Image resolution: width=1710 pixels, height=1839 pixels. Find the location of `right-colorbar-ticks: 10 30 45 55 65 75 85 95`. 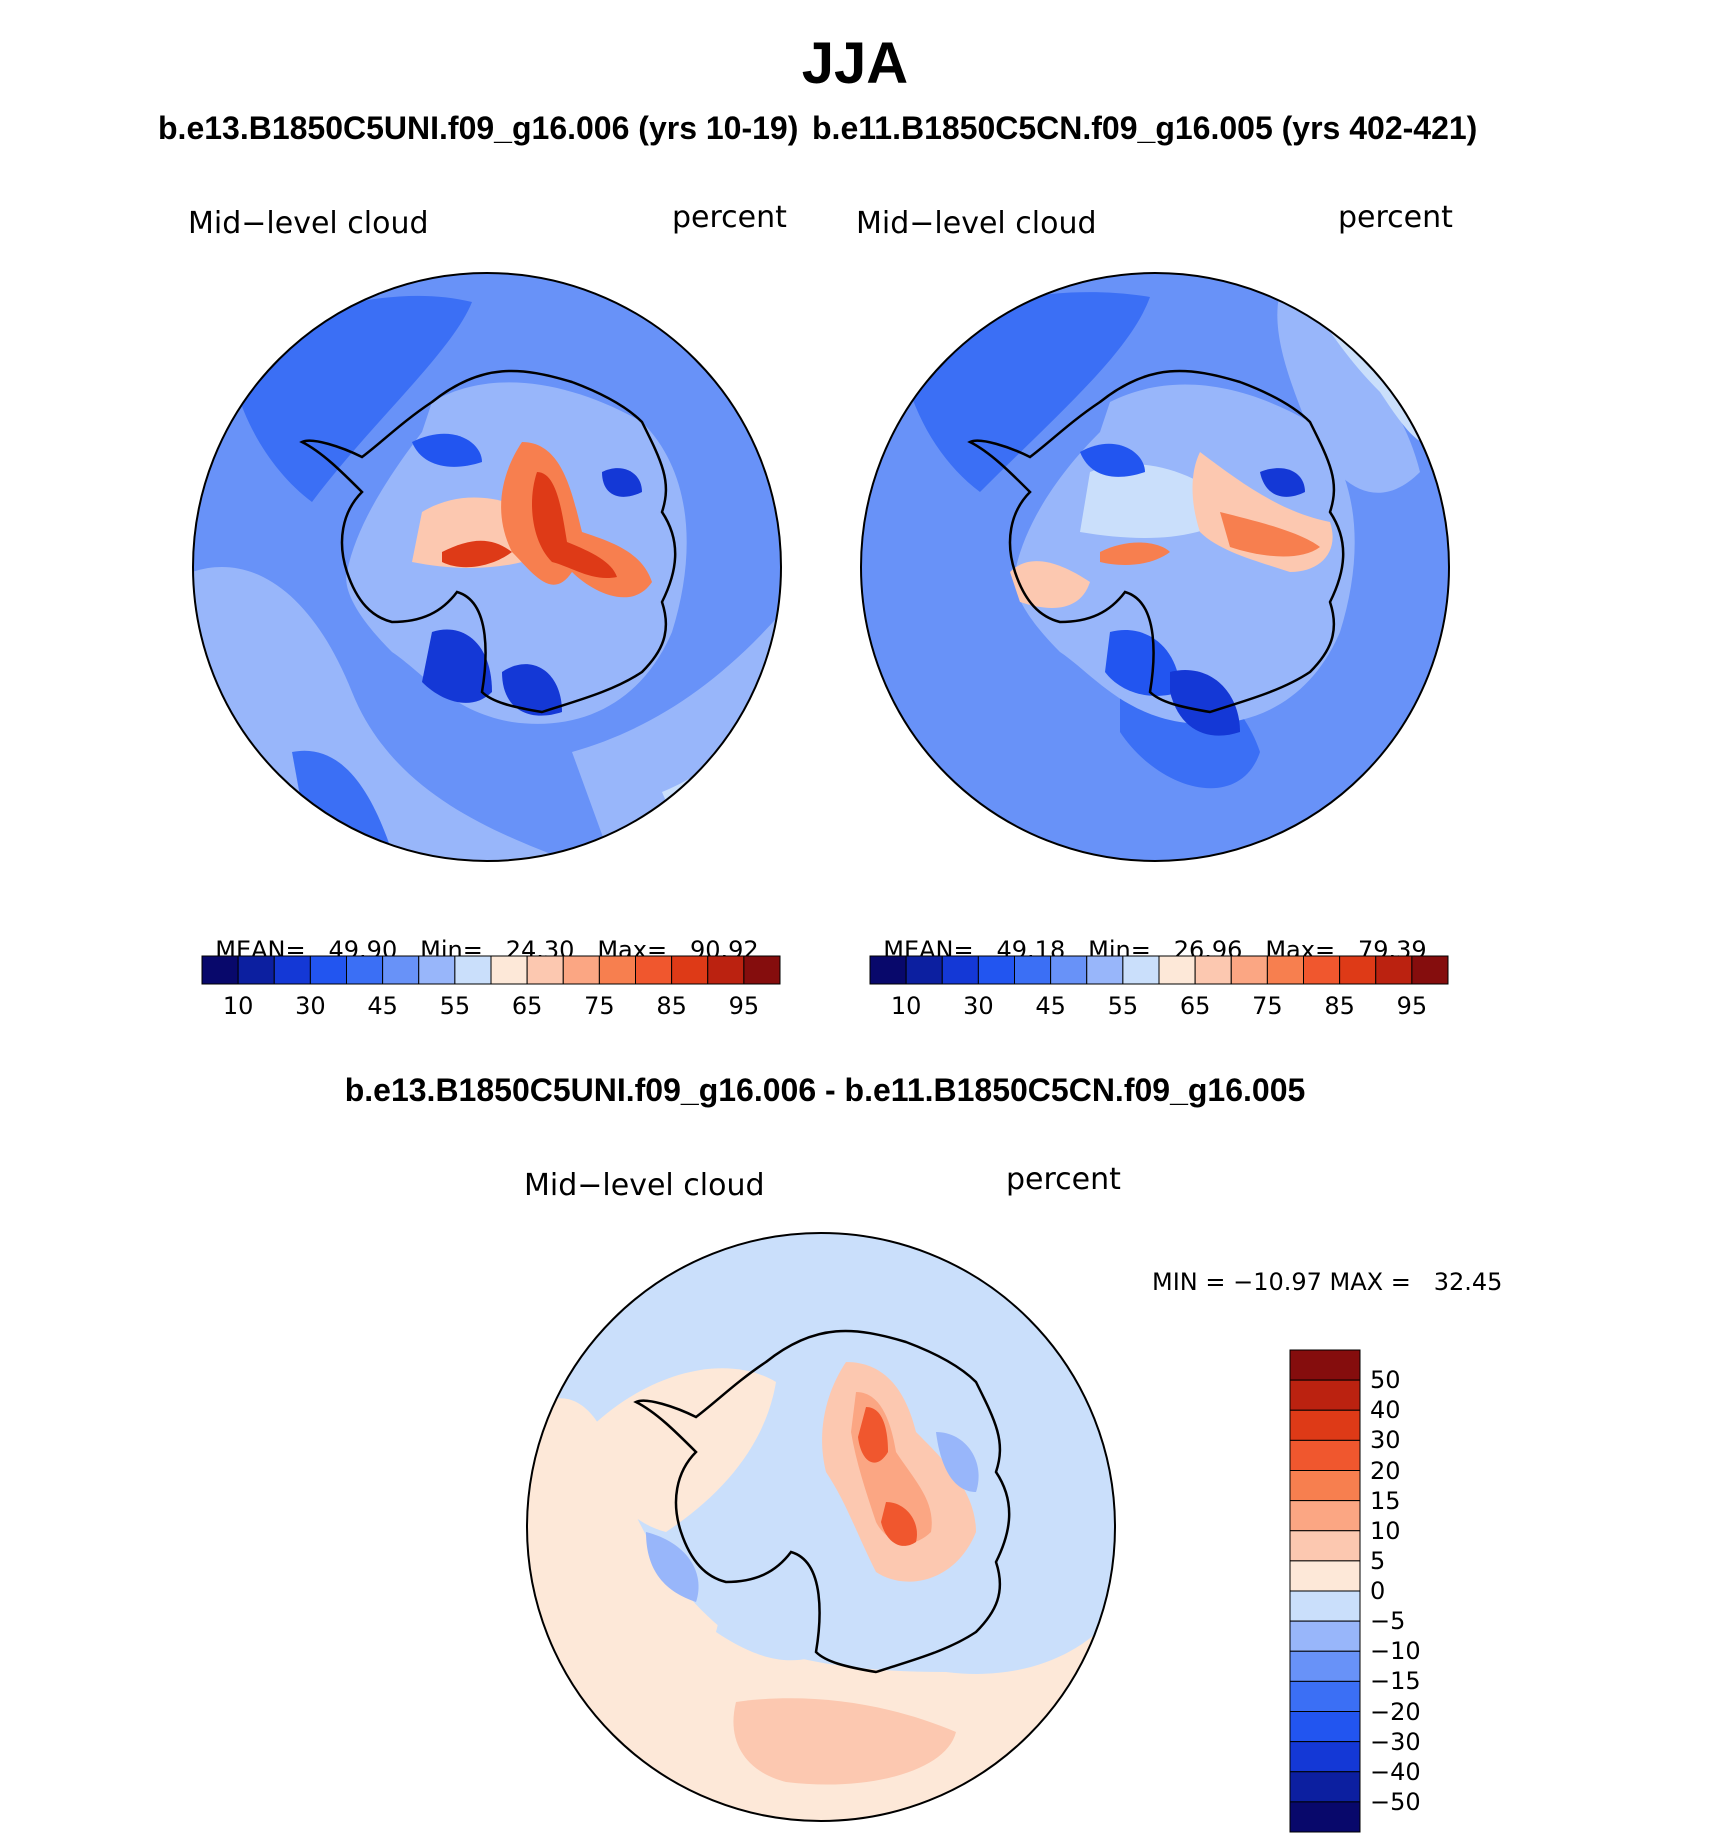

right-colorbar-ticks: 10 30 45 55 65 75 85 95 is located at coordinates (1159, 1007).